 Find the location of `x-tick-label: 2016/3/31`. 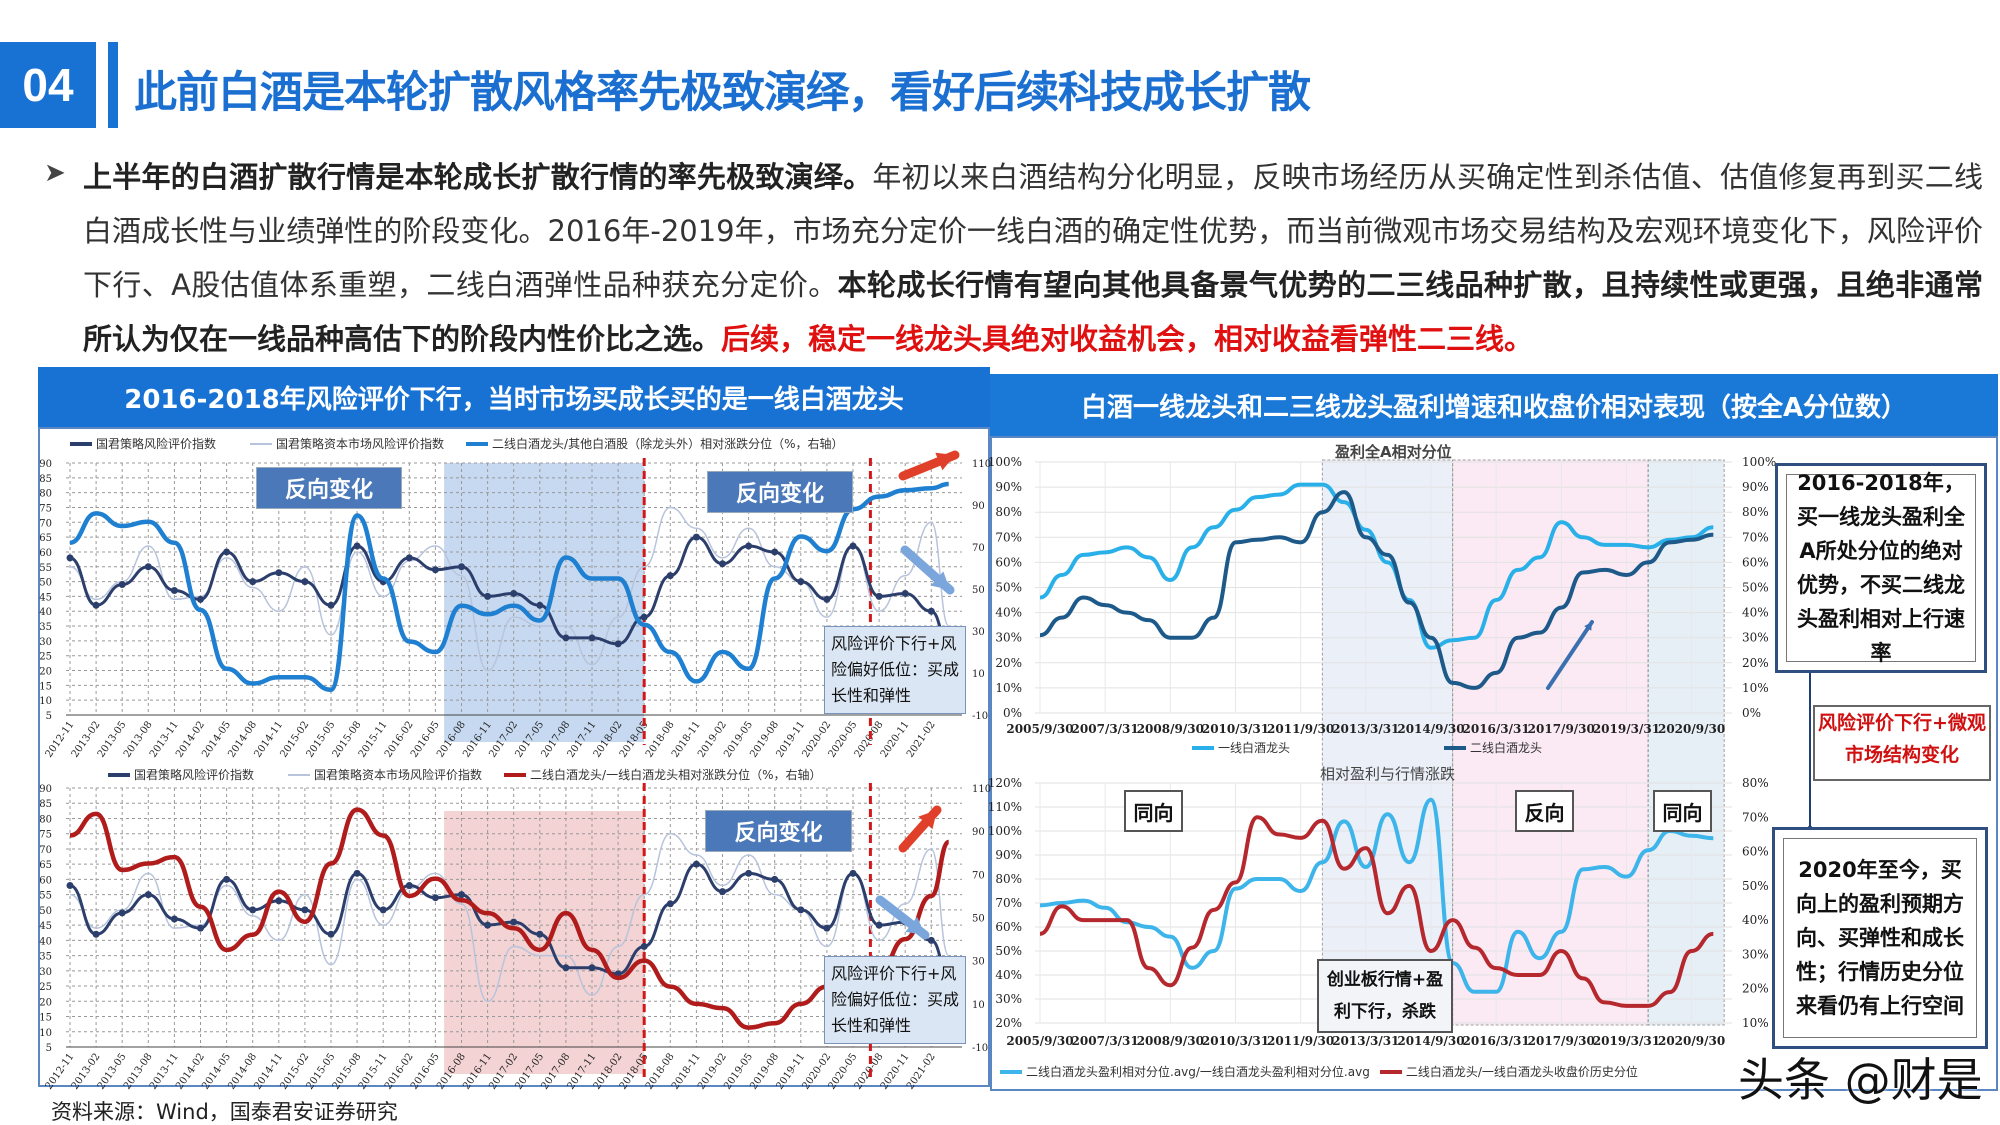

x-tick-label: 2016/3/31 is located at coordinates (1496, 1041).